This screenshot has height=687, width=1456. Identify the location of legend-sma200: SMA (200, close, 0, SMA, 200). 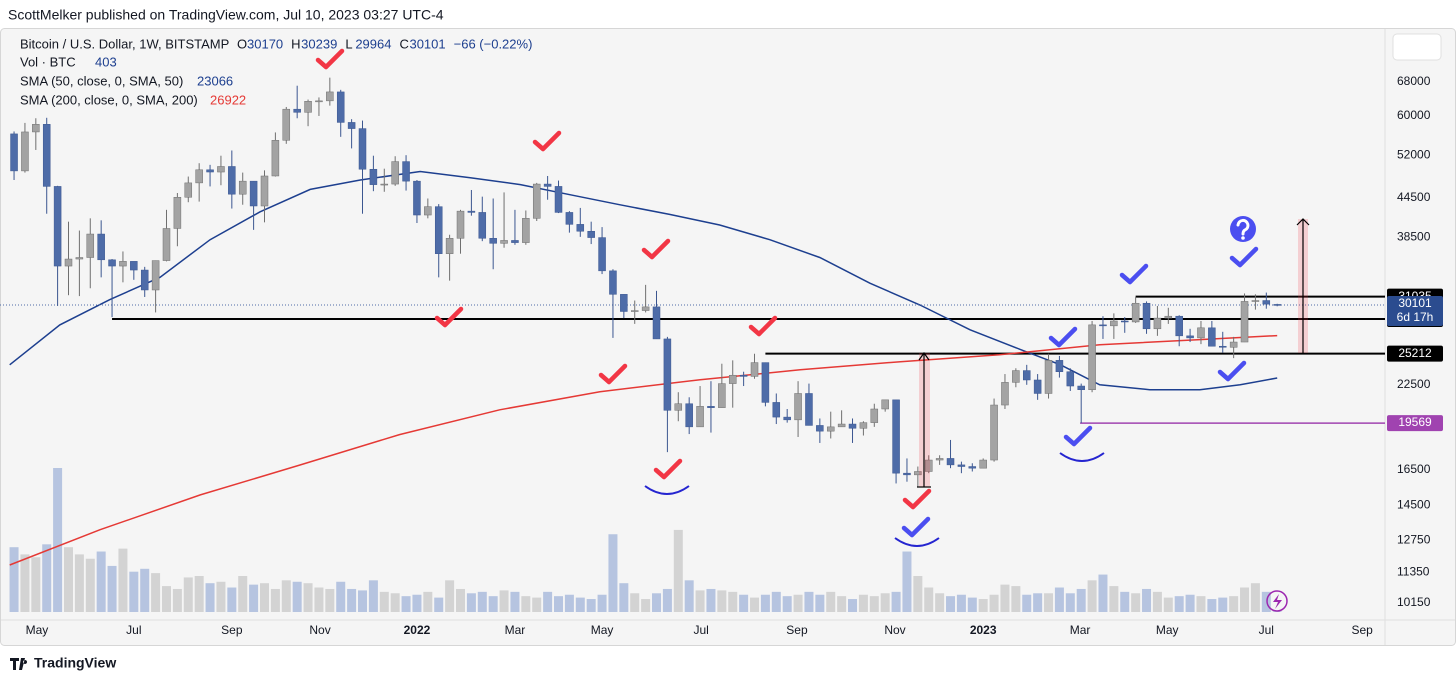
(109, 99).